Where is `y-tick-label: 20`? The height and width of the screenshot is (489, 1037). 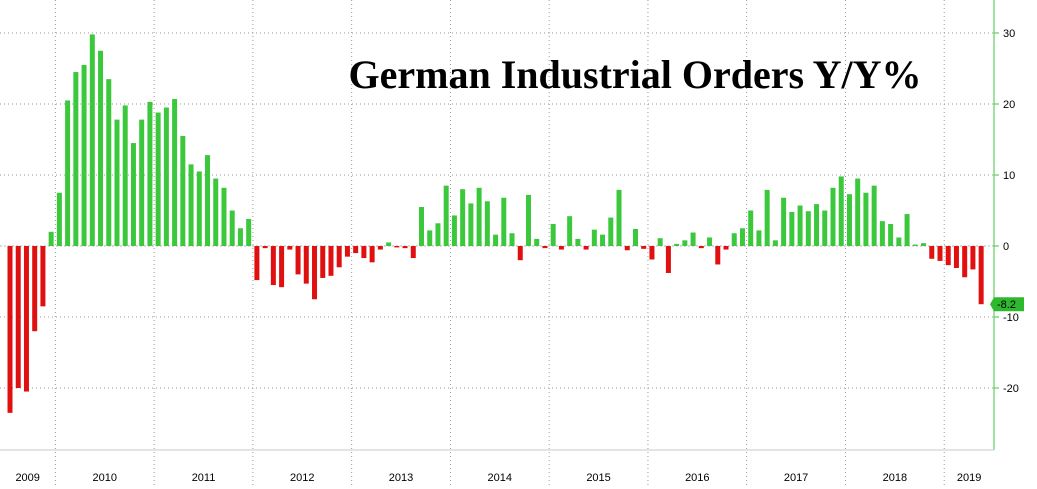
y-tick-label: 20 is located at coordinates (1009, 105).